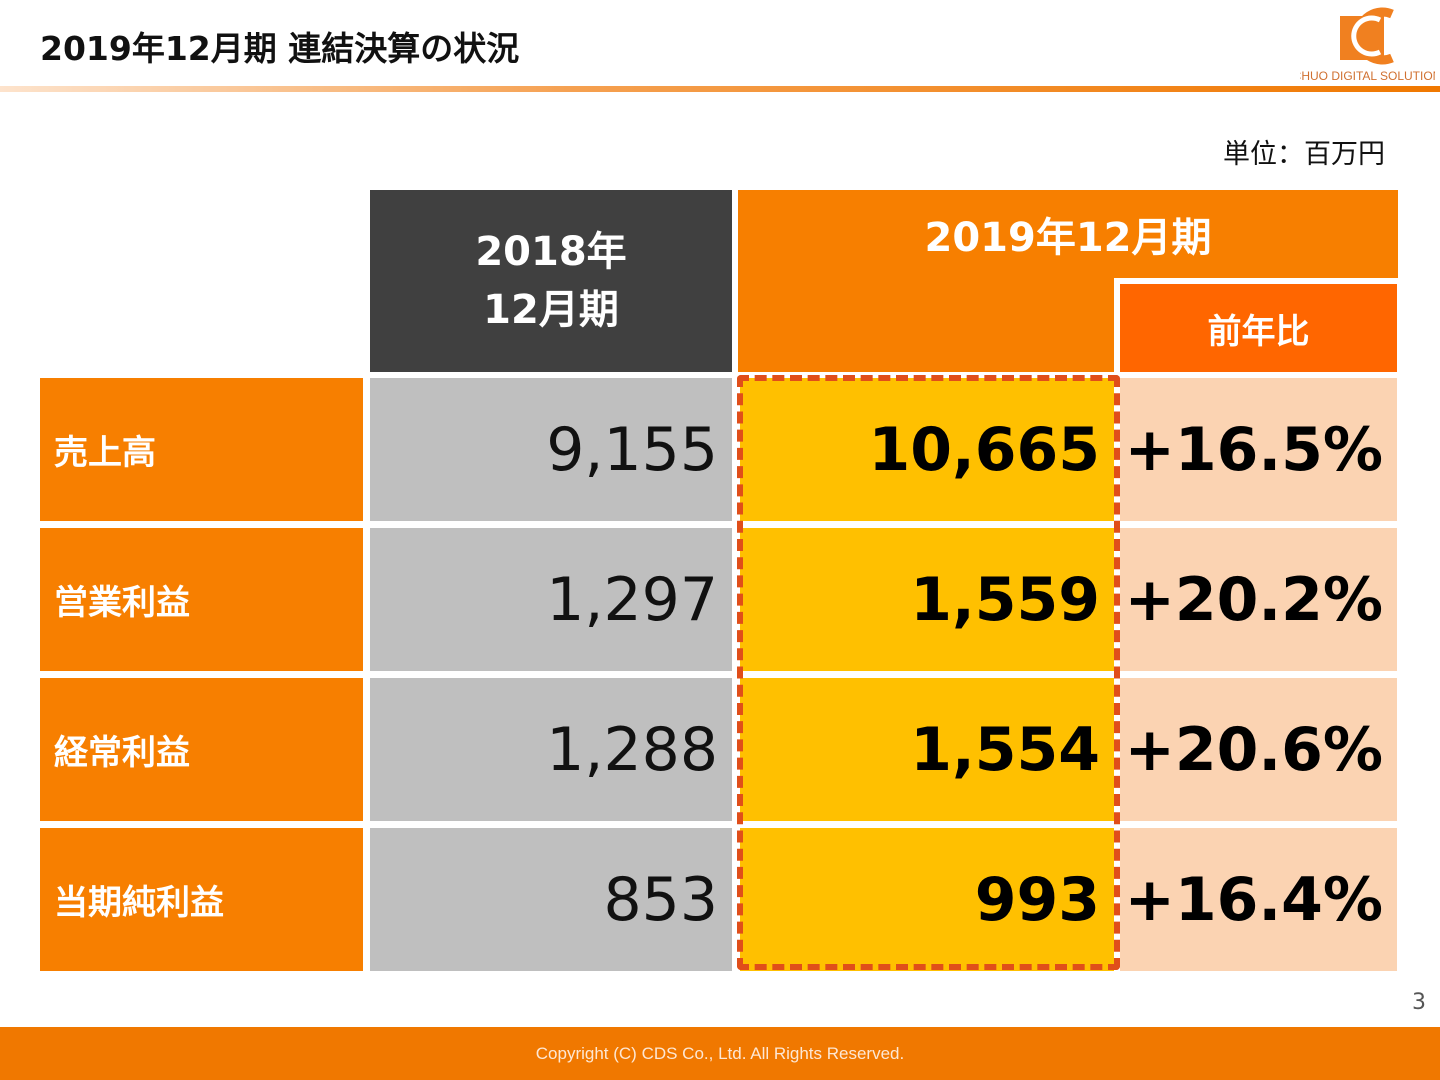 This screenshot has height=1080, width=1440. I want to click on column-header-2018: 2018年 12月期, so click(551, 281).